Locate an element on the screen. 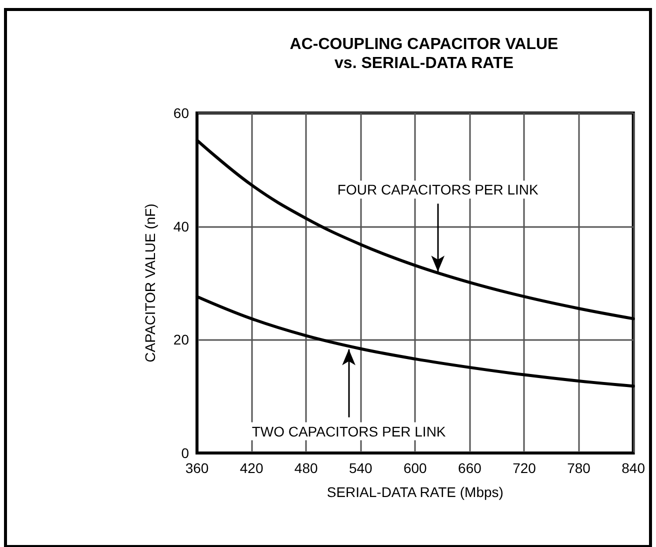 This screenshot has width=656, height=547. x-tick-label: 480 is located at coordinates (306, 468).